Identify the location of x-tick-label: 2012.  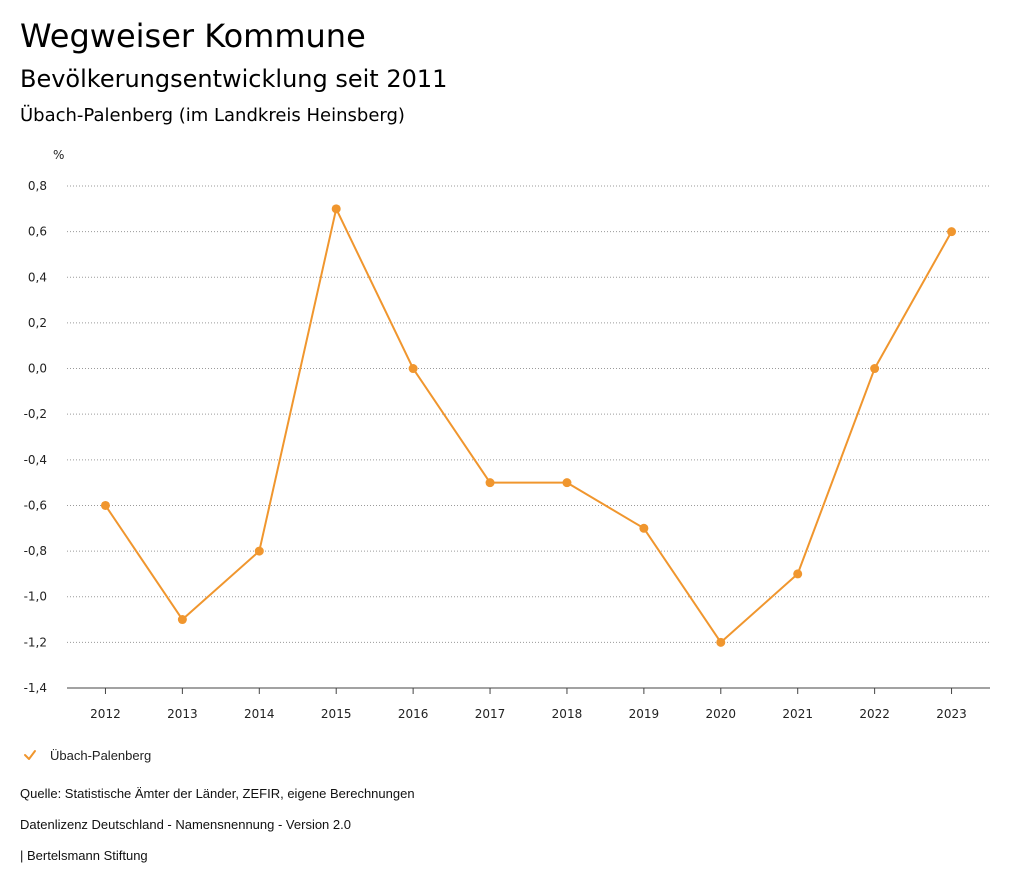
(105, 714).